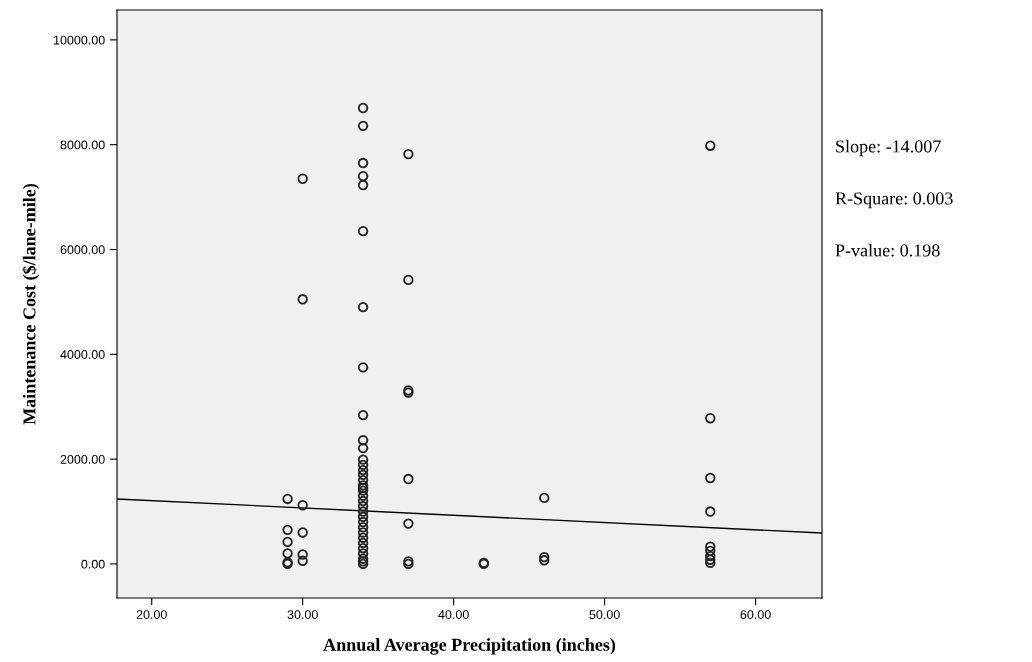  What do you see at coordinates (894, 200) in the screenshot?
I see `text: R-Square: 0.003` at bounding box center [894, 200].